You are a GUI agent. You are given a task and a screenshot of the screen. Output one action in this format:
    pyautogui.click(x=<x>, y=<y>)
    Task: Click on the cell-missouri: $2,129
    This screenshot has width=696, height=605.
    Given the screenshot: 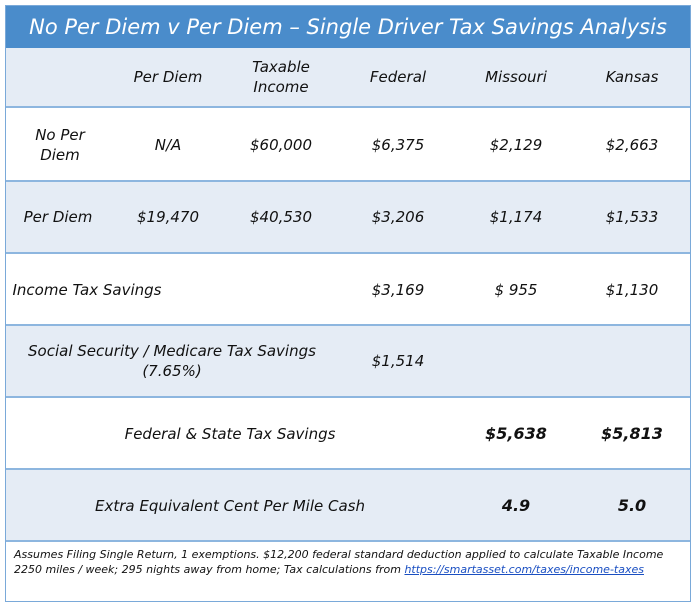 What is the action you would take?
    pyautogui.click(x=516, y=145)
    